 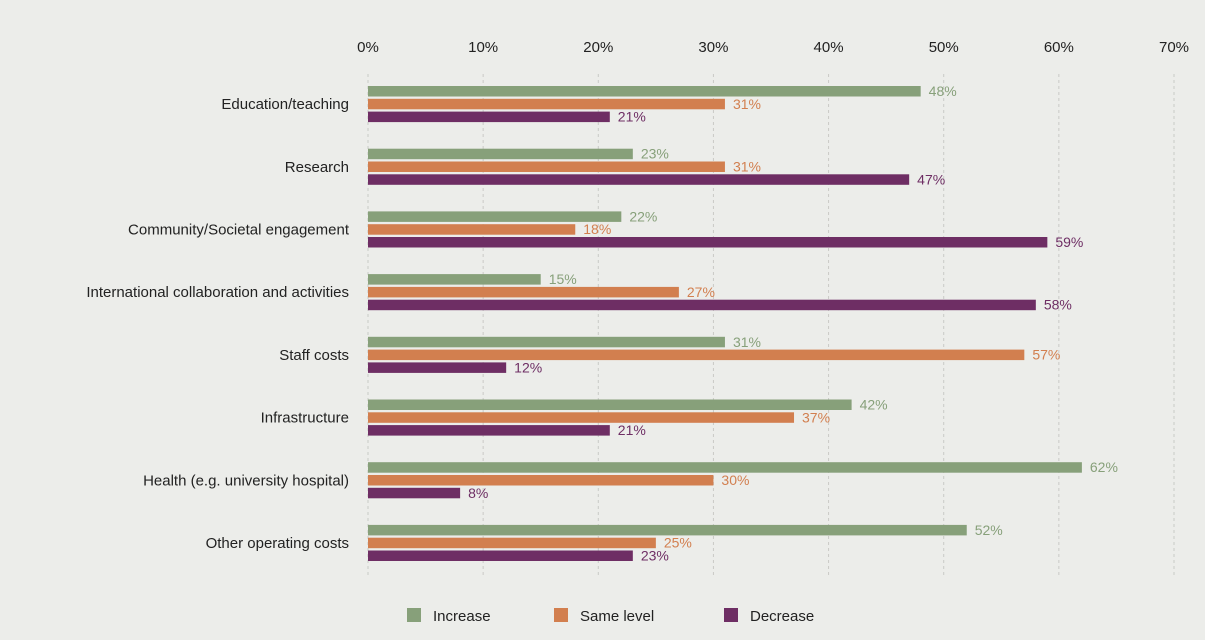 I want to click on data-label: 42%, so click(x=874, y=405).